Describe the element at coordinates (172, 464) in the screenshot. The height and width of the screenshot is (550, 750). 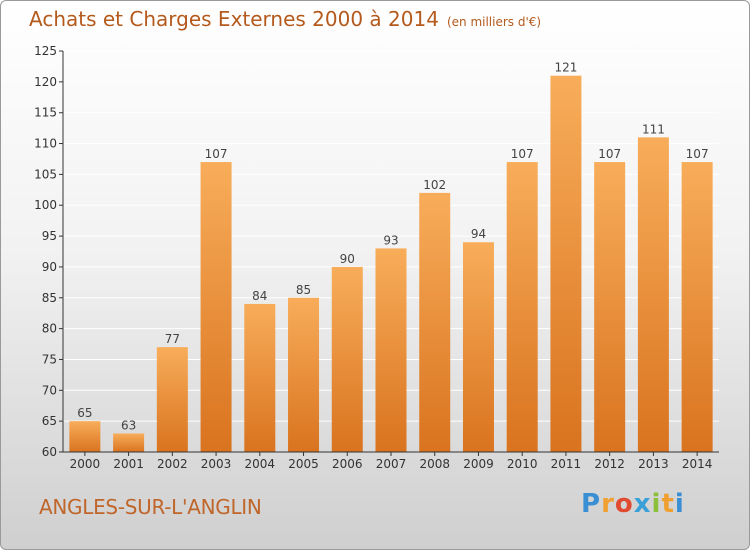
I see `x-tick-label-2002: 2002` at that location.